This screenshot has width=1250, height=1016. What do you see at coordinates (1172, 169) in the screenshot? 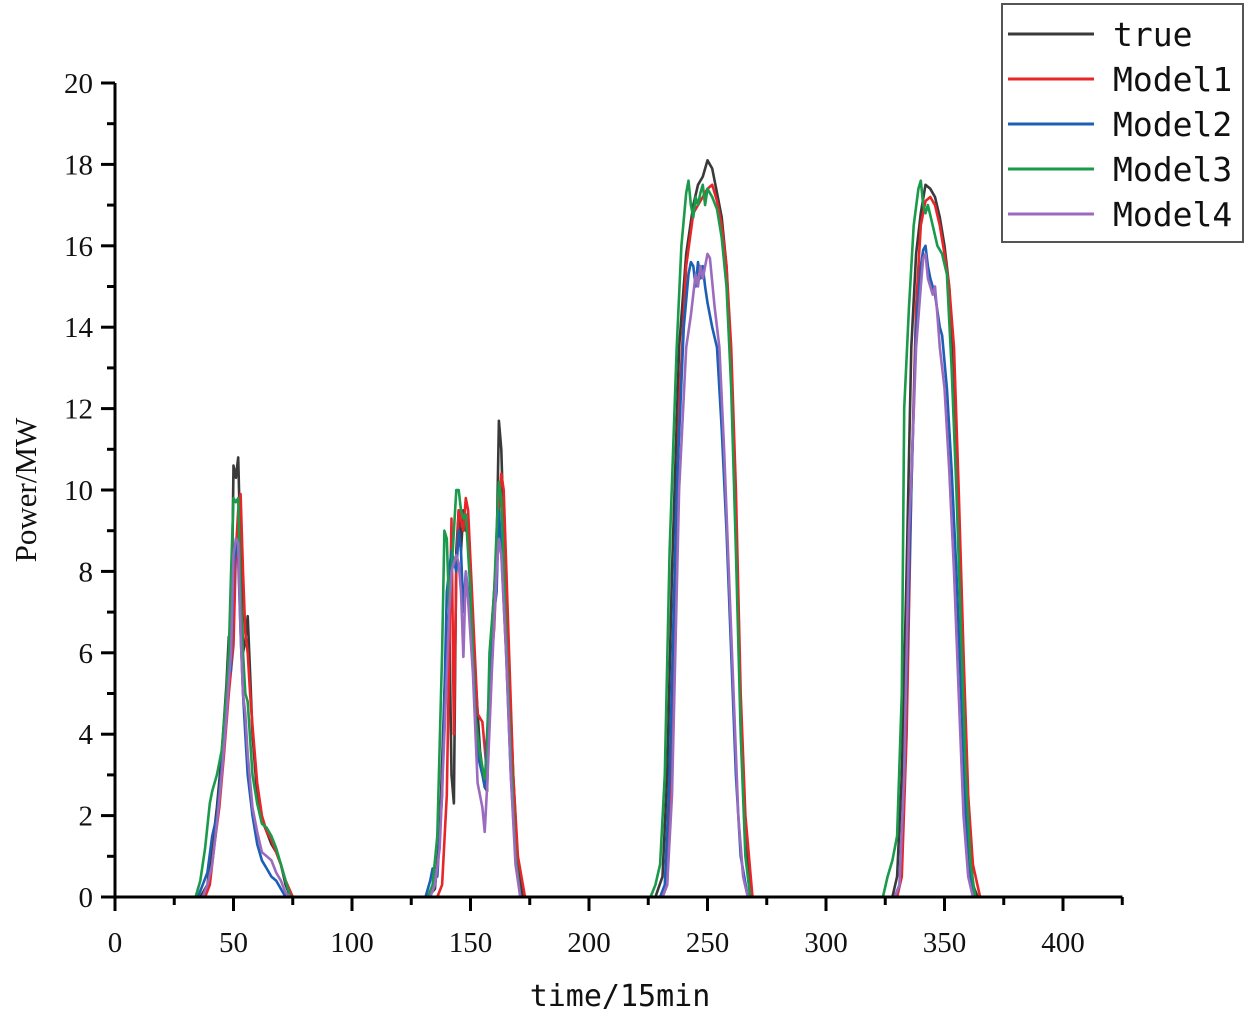
I see `legend-label: Model3` at bounding box center [1172, 169].